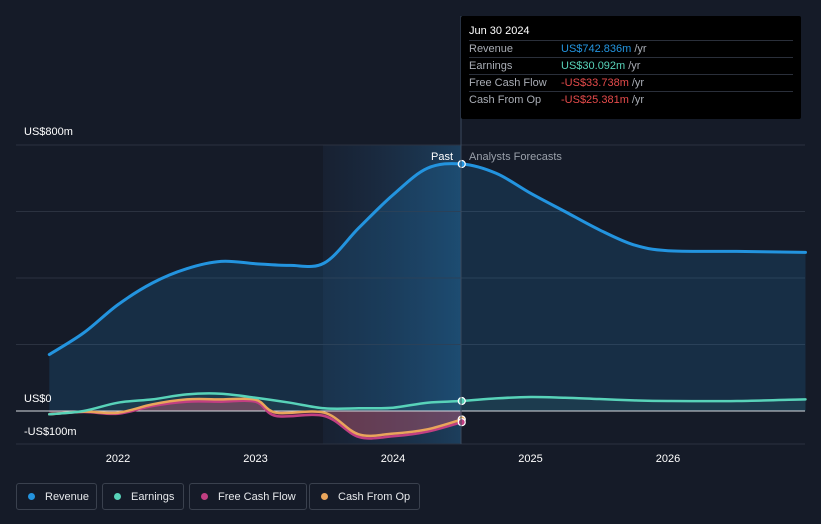 Image resolution: width=821 pixels, height=524 pixels. What do you see at coordinates (491, 49) in the screenshot?
I see `tooltip-label: Revenue` at bounding box center [491, 49].